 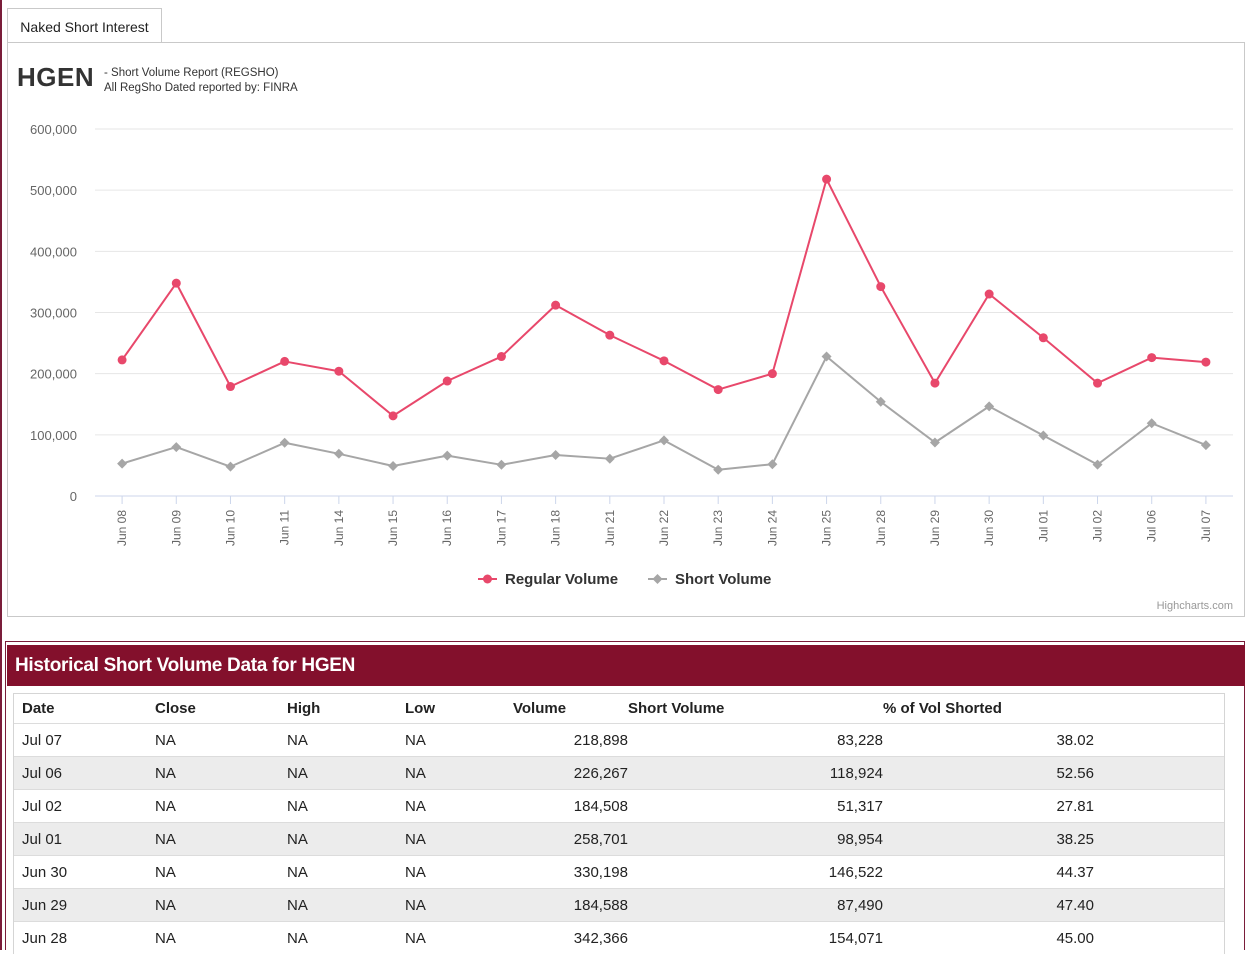 I want to click on x-tick-label: Jul 07, so click(x=1206, y=526).